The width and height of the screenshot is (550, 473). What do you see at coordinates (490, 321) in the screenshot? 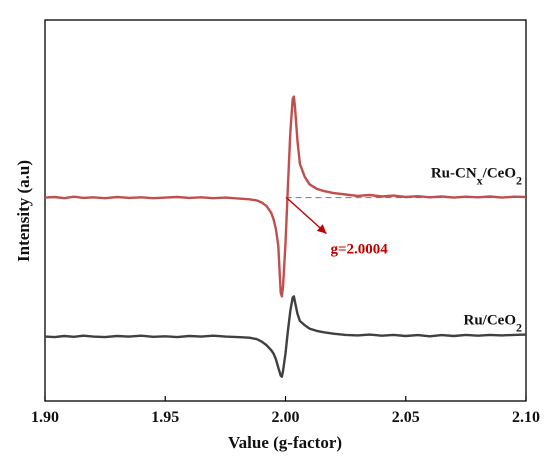
I see `series-label-ru-main: Ru/CeO` at bounding box center [490, 321].